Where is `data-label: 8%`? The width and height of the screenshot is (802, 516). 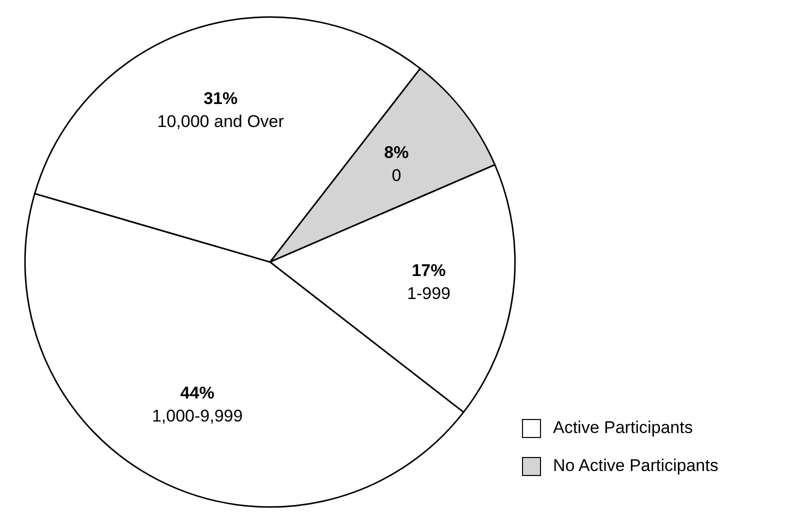 data-label: 8% is located at coordinates (396, 152).